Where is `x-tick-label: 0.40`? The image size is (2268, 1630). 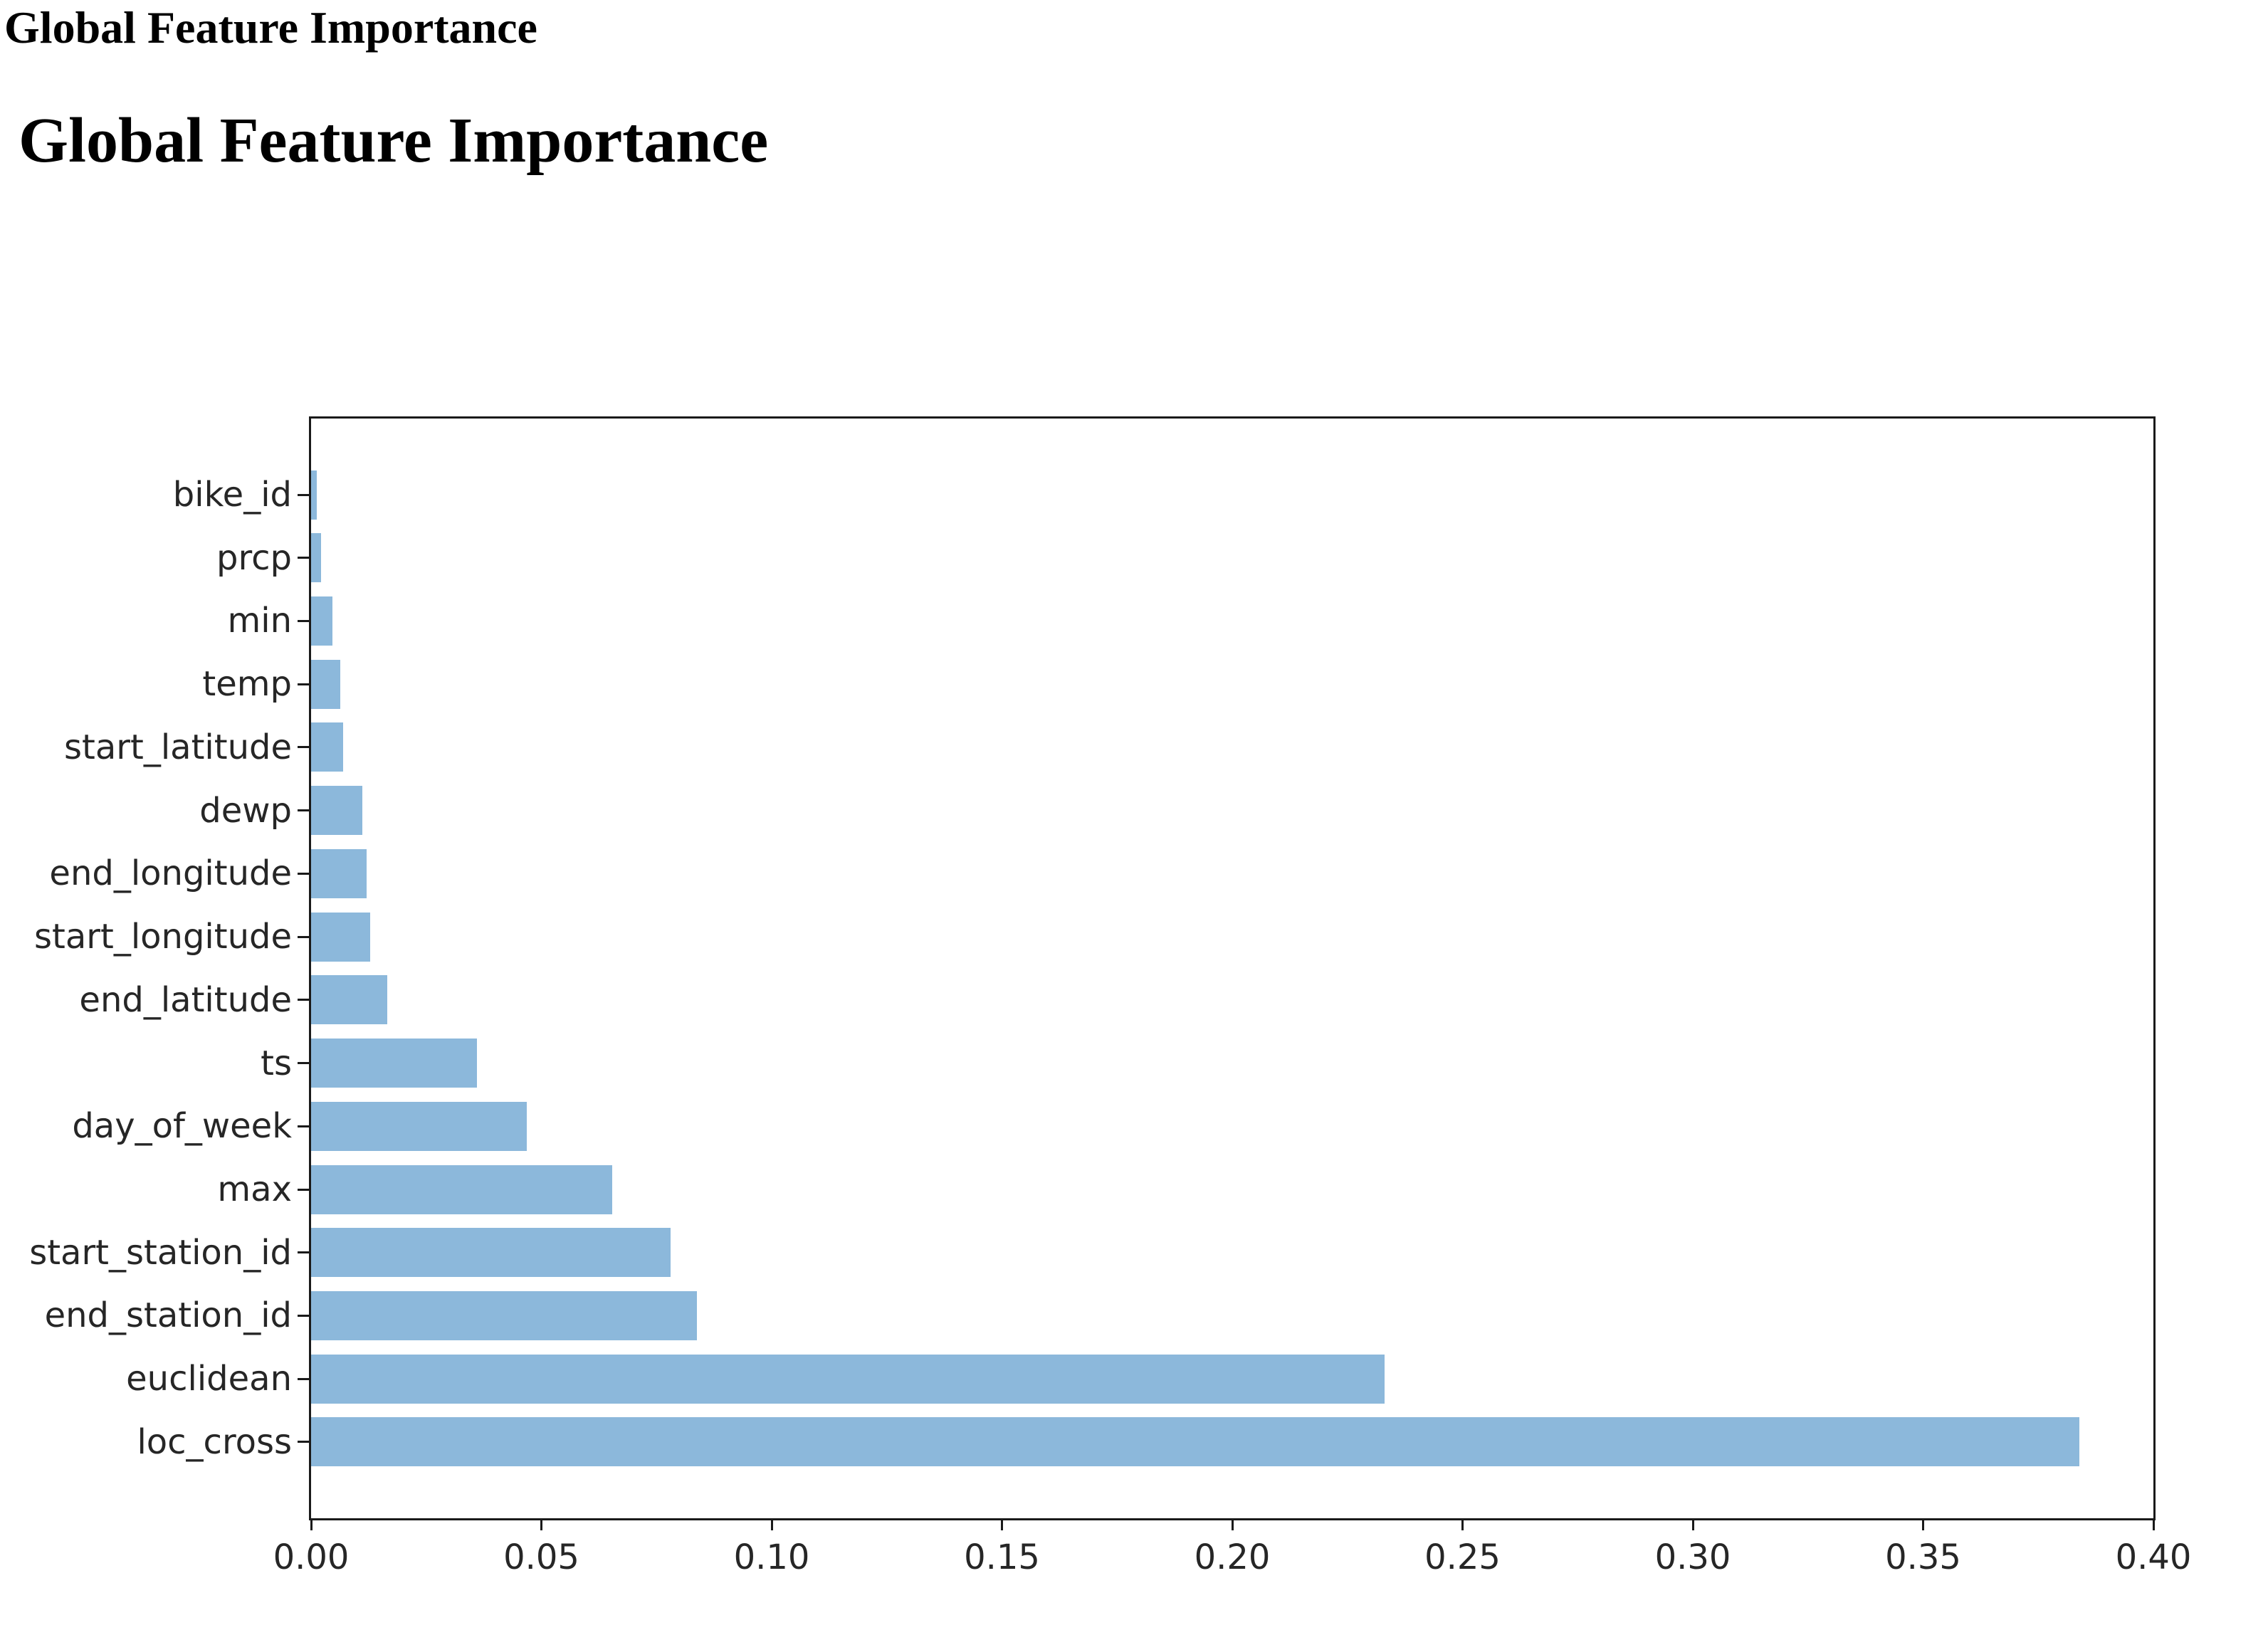
x-tick-label: 0.40 is located at coordinates (2153, 1557).